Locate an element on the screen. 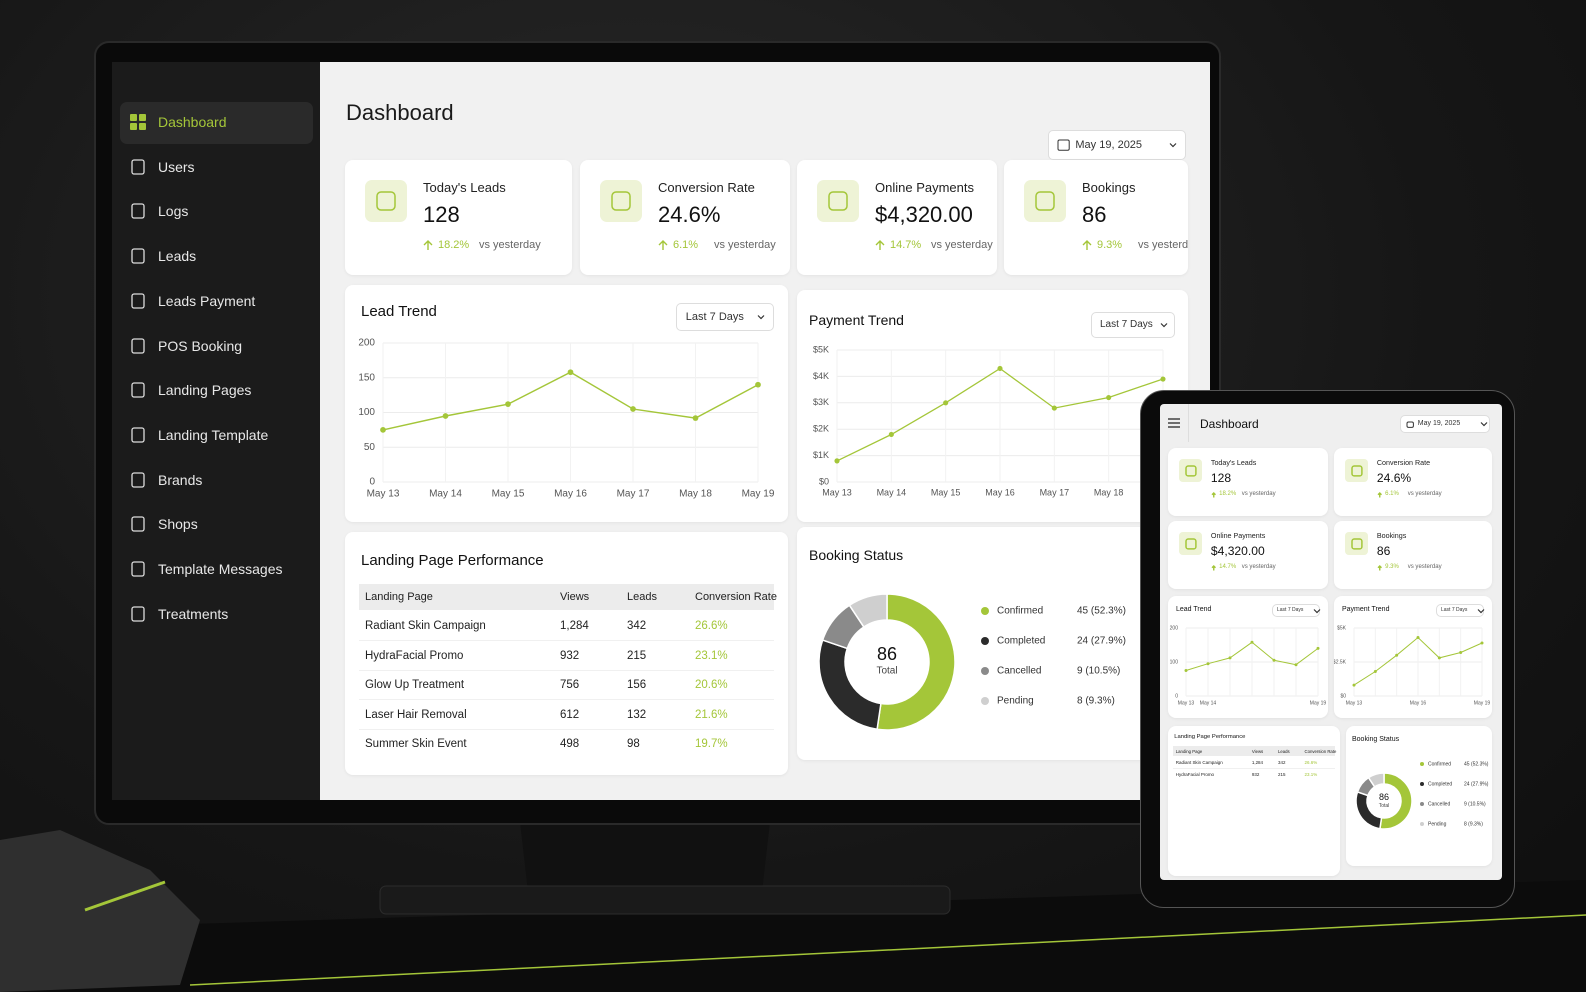  nav-item: Logs is located at coordinates (173, 211).